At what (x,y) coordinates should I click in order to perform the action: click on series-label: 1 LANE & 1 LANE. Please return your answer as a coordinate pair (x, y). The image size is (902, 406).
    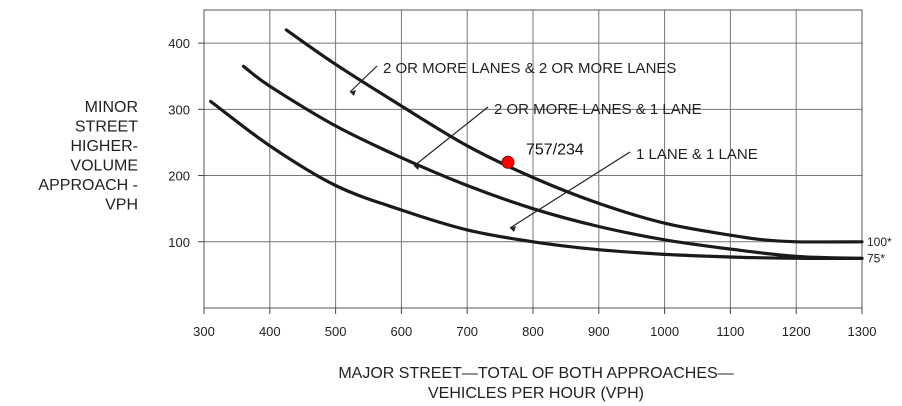
    Looking at the image, I should click on (697, 154).